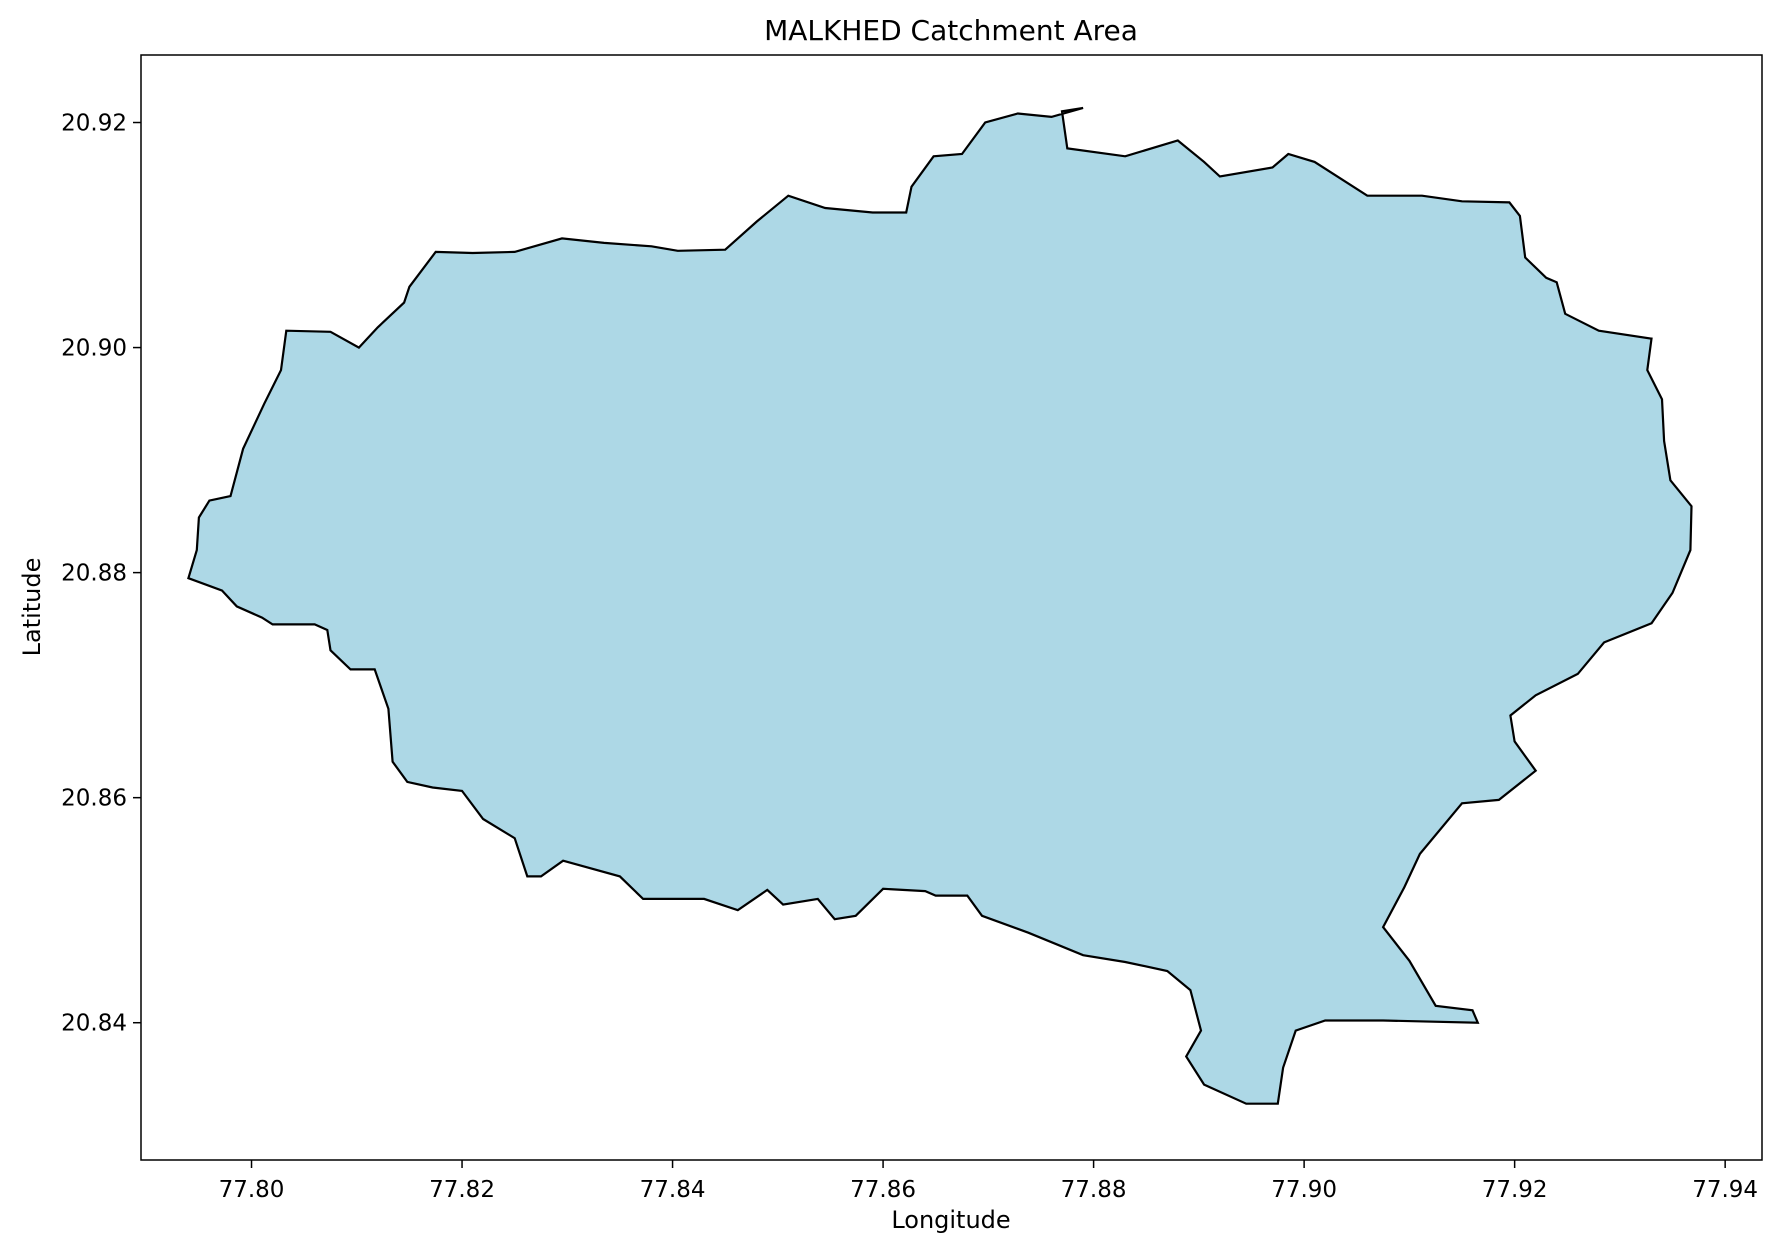  What do you see at coordinates (988, 1181) in the screenshot?
I see `x-axis: 77.80 77.82 77.84 77.86 77.88 77.90 77.92 77.94` at bounding box center [988, 1181].